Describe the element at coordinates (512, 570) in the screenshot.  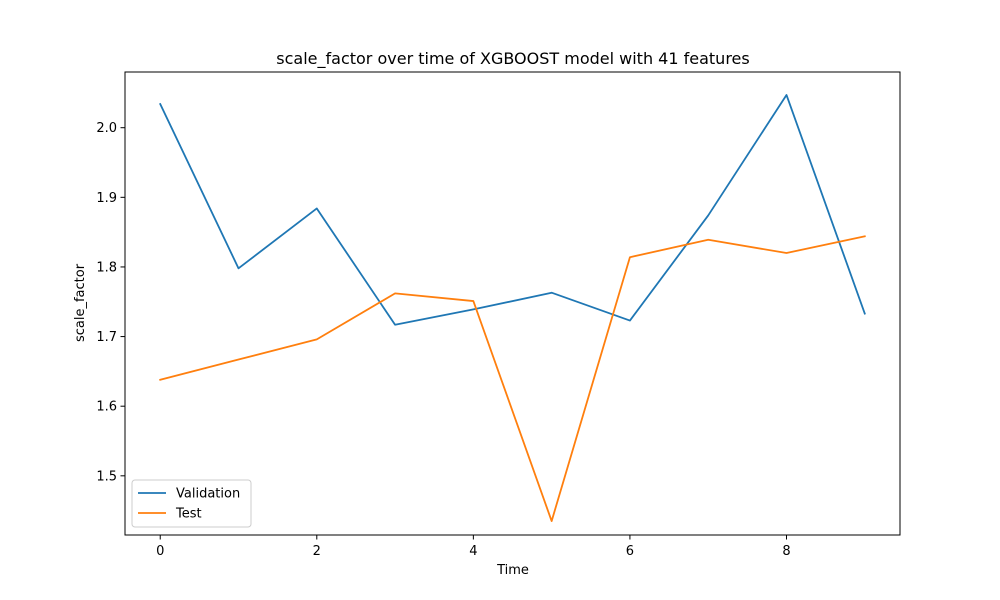
I see `x-axis-label: Time` at that location.